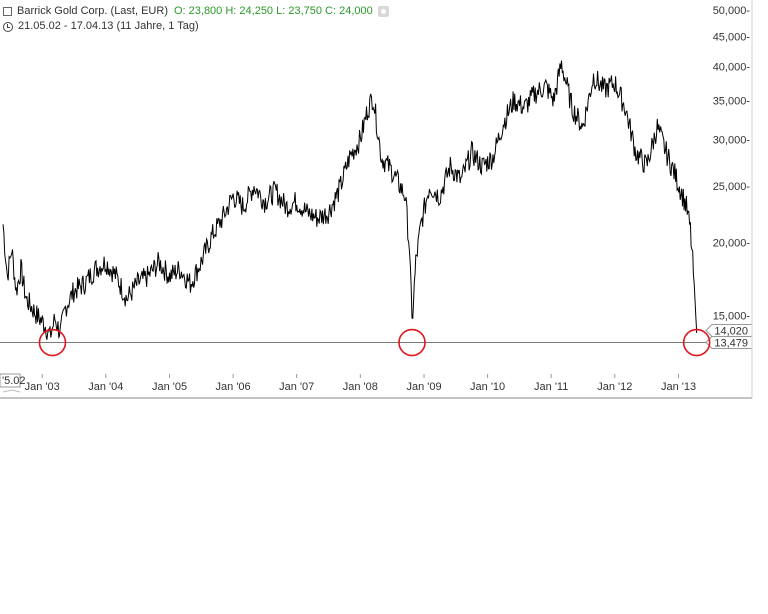  Describe the element at coordinates (14, 381) in the screenshot. I see `start-date-label: '5.02` at that location.